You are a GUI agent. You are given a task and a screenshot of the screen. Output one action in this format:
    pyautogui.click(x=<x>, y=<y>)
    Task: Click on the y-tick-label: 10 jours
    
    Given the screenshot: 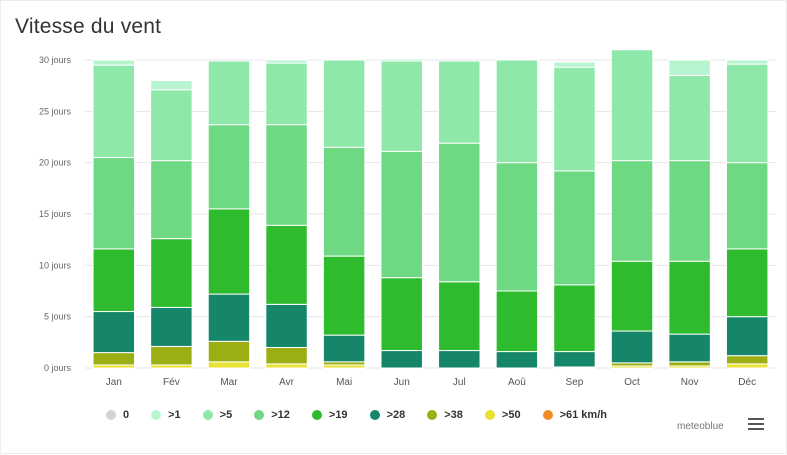 What is the action you would take?
    pyautogui.click(x=55, y=265)
    